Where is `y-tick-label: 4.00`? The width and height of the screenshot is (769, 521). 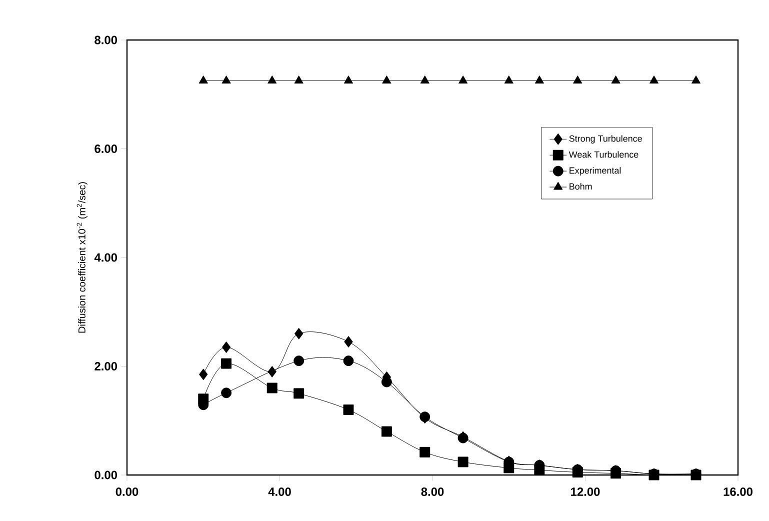
y-tick-label: 4.00 is located at coordinates (106, 257).